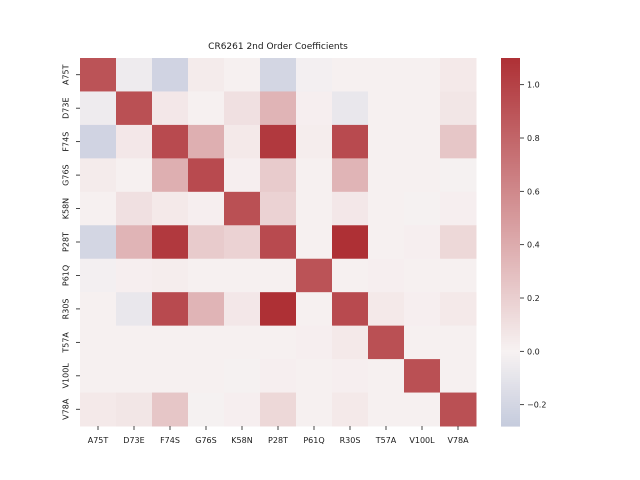  Describe the element at coordinates (350, 242) in the screenshot. I see `heatmap-cell-P28T-R30S` at that location.